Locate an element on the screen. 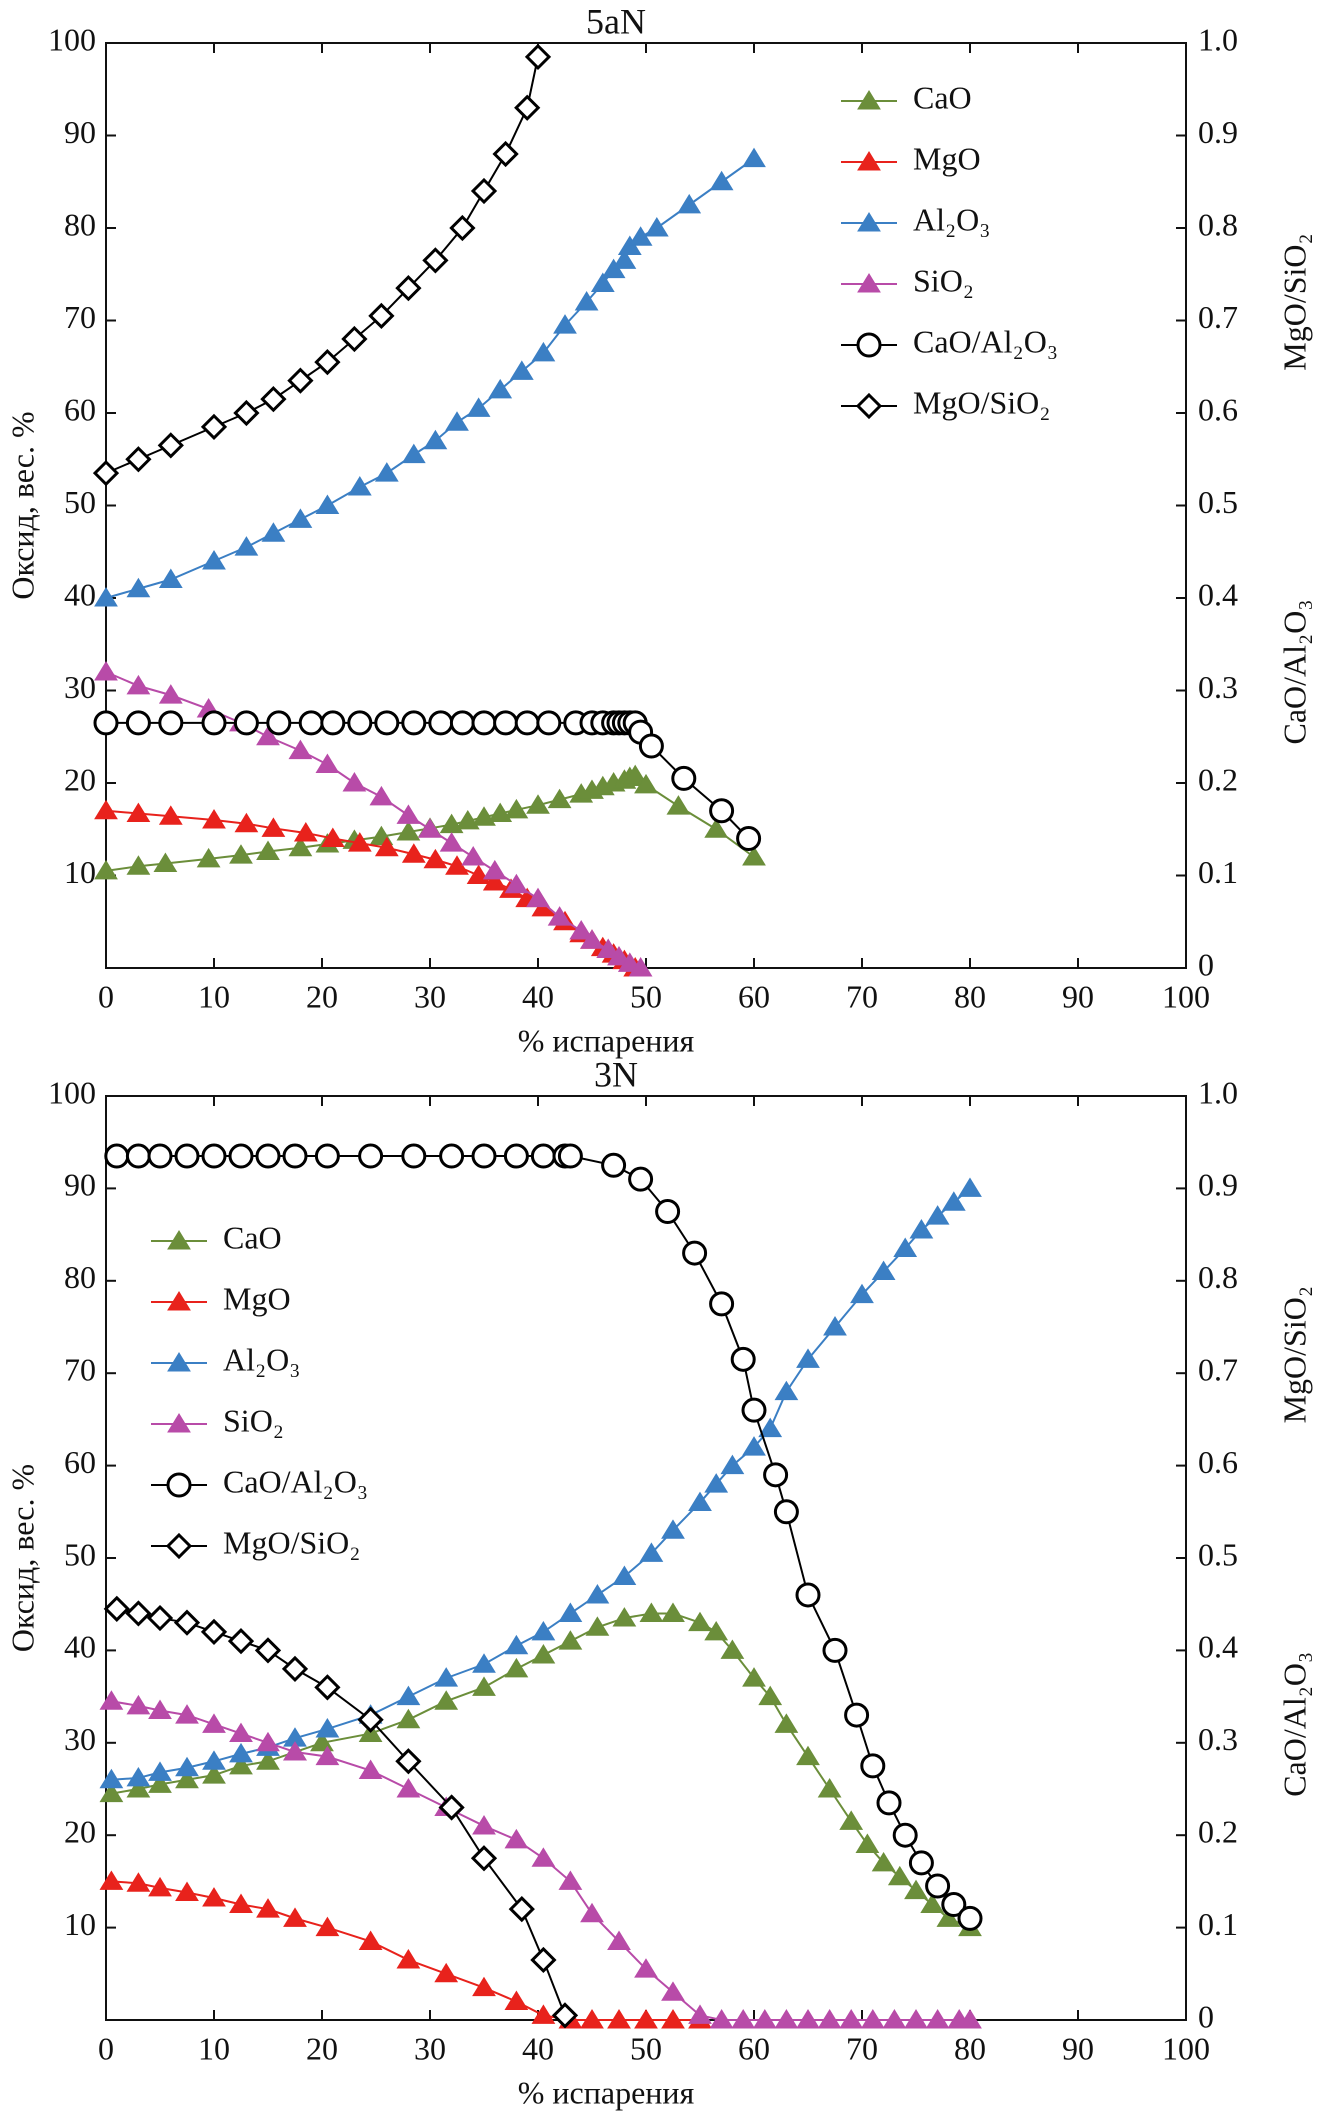 This screenshot has width=1322, height=2120. legend-label: MgO is located at coordinates (947, 158).